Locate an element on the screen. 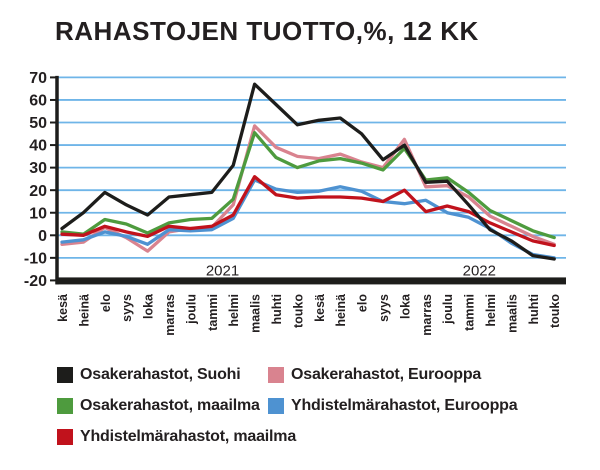  y-axis-label: 50 is located at coordinates (38, 123).